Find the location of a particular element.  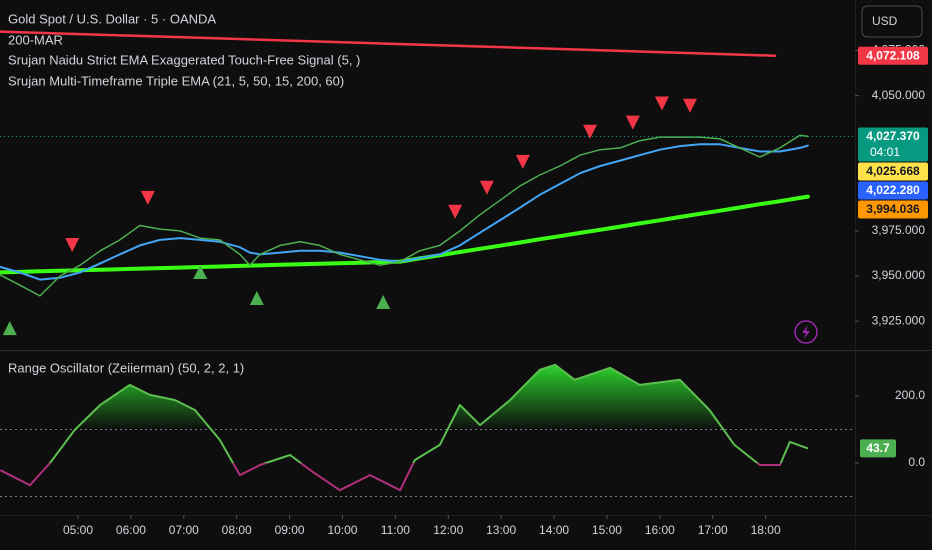

y-tick-label: 3,975.000 is located at coordinates (899, 230).